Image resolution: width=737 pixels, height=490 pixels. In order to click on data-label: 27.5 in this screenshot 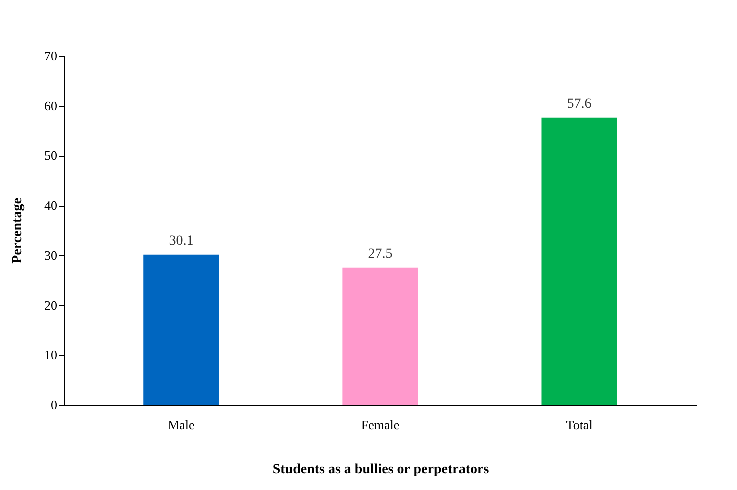, I will do `click(380, 254)`.